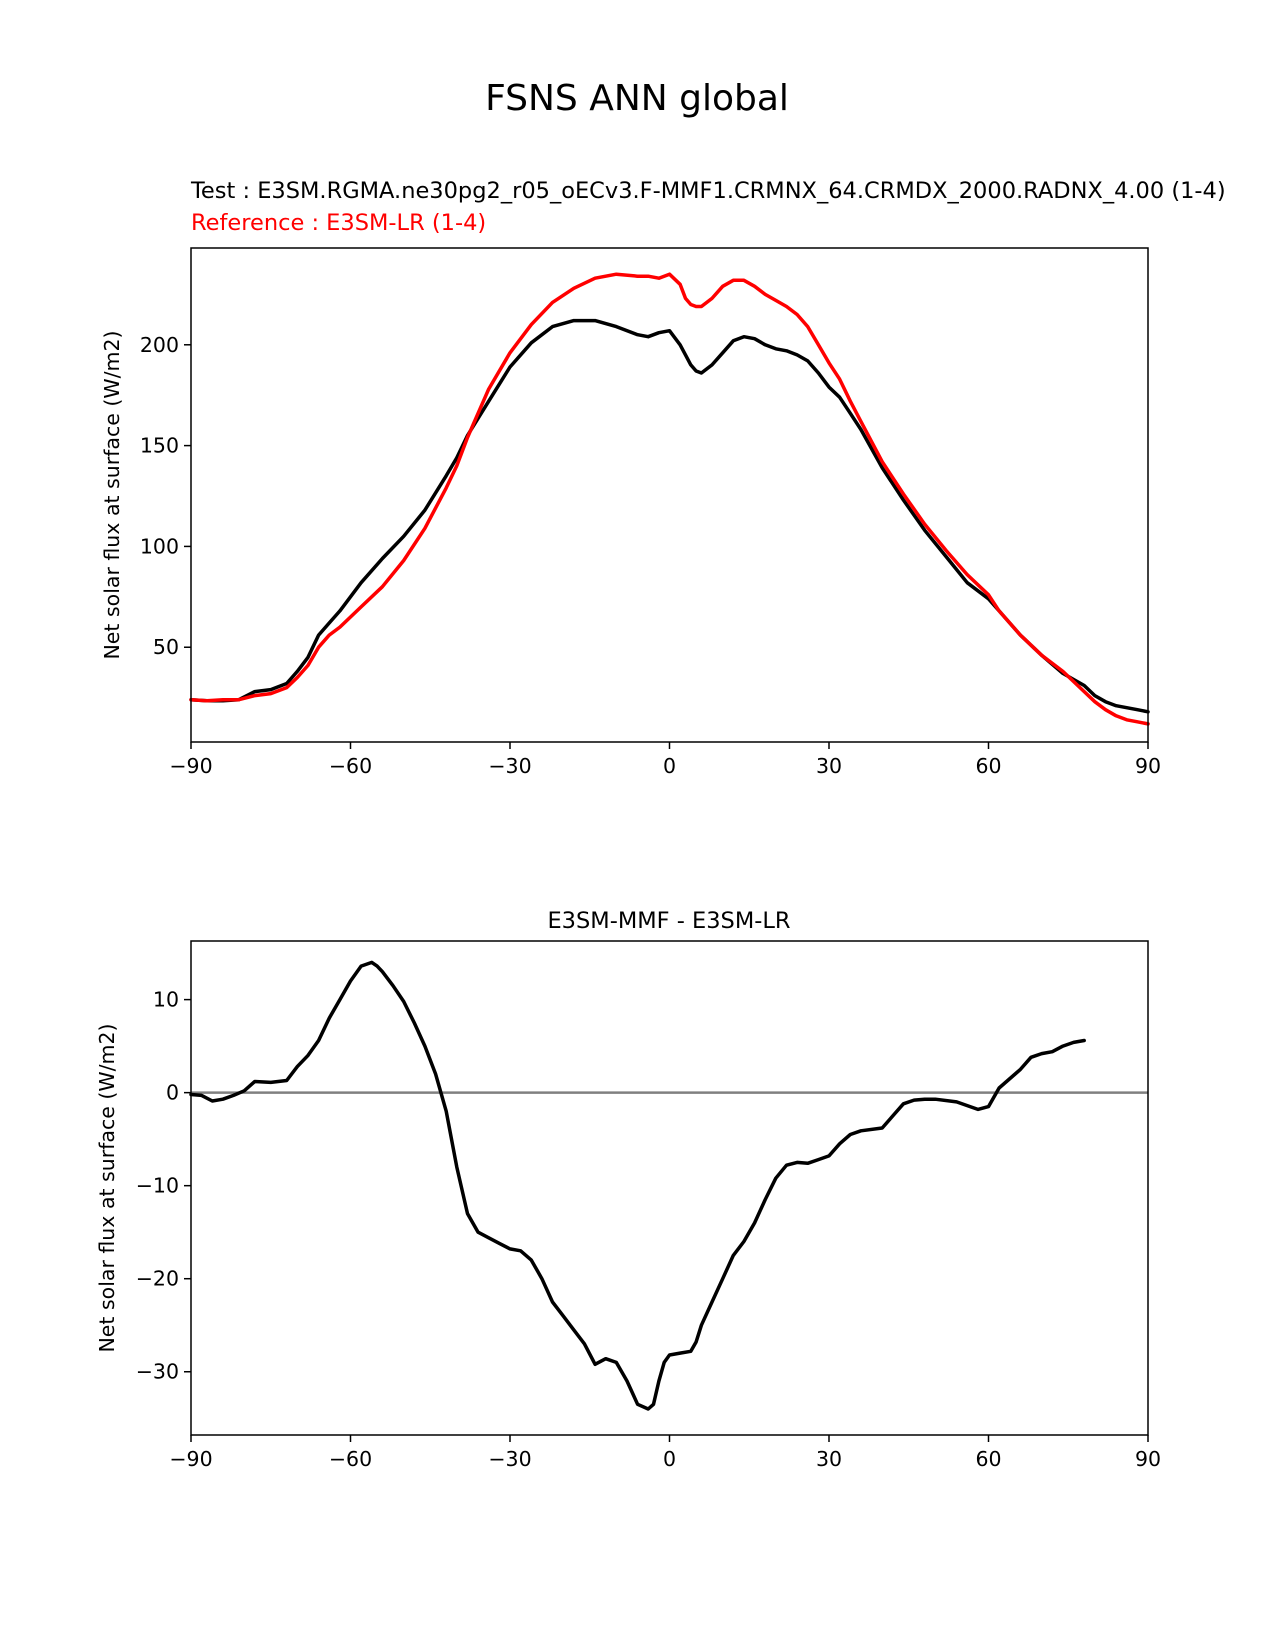 Image resolution: width=1275 pixels, height=1650 pixels. I want to click on y-tick-label: −30, so click(157, 1372).